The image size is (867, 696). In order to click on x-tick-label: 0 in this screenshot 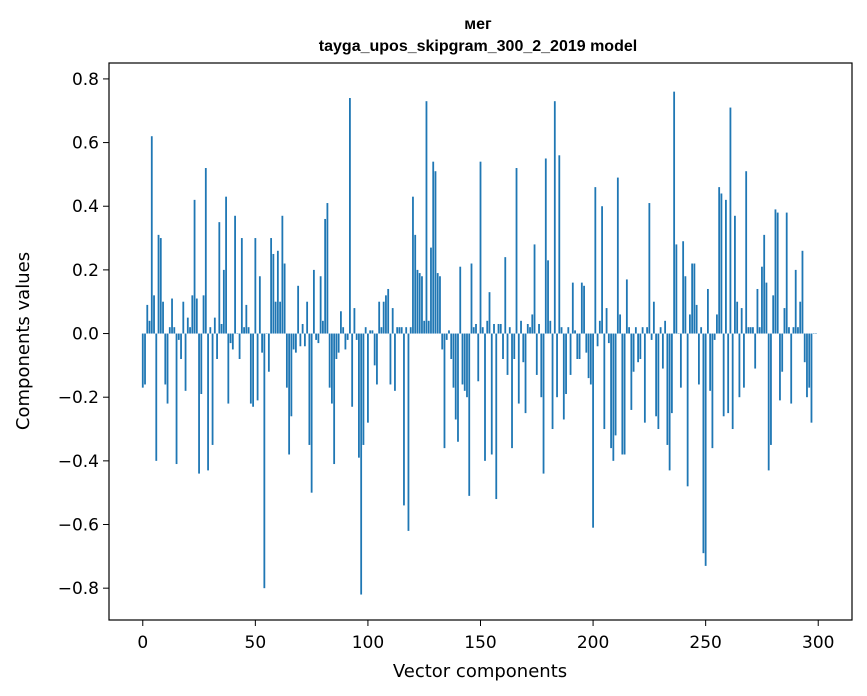, I will do `click(142, 643)`.